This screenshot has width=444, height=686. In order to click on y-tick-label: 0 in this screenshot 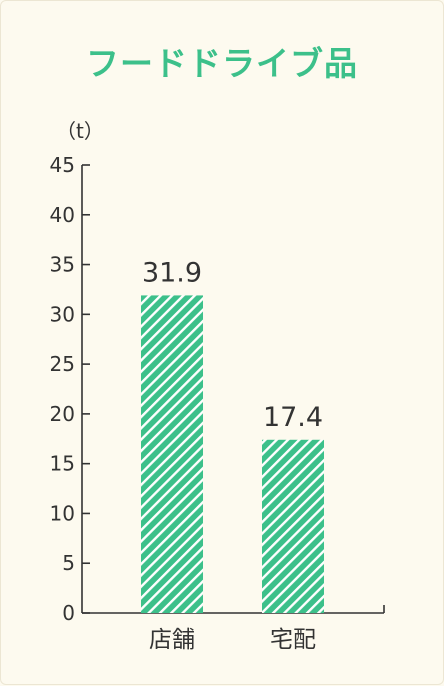, I will do `click(68, 613)`.